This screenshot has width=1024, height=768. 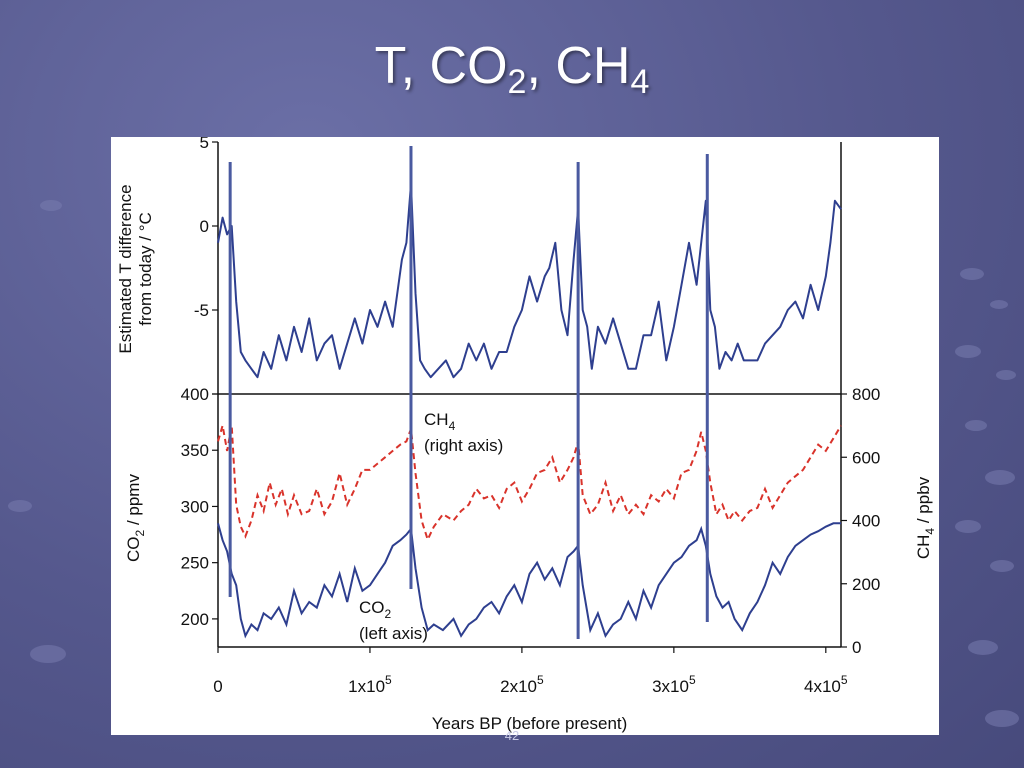 I want to click on left-y-tick-label: 400, so click(x=195, y=394).